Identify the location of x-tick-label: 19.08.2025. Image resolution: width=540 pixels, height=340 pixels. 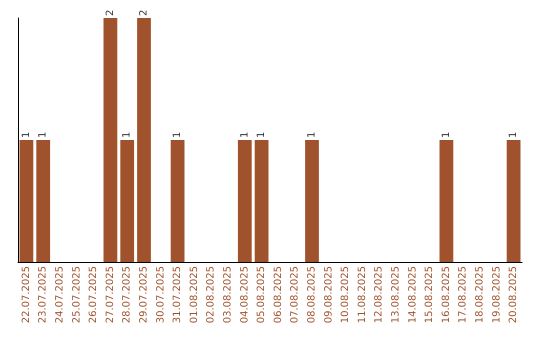
(496, 295).